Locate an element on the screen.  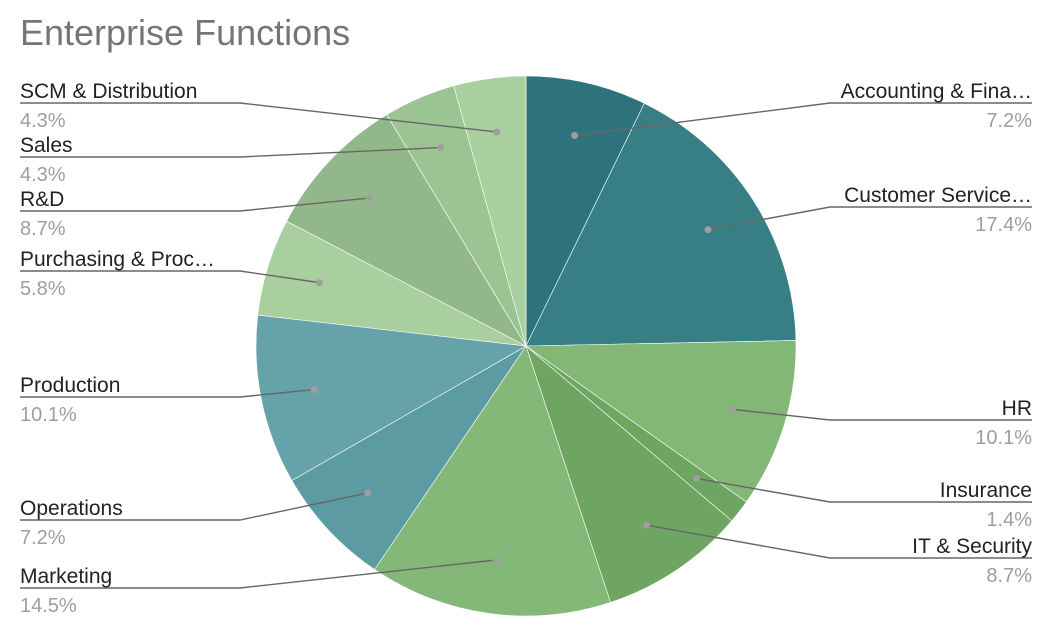
slice-percent-it-security: 8.7% is located at coordinates (1009, 576).